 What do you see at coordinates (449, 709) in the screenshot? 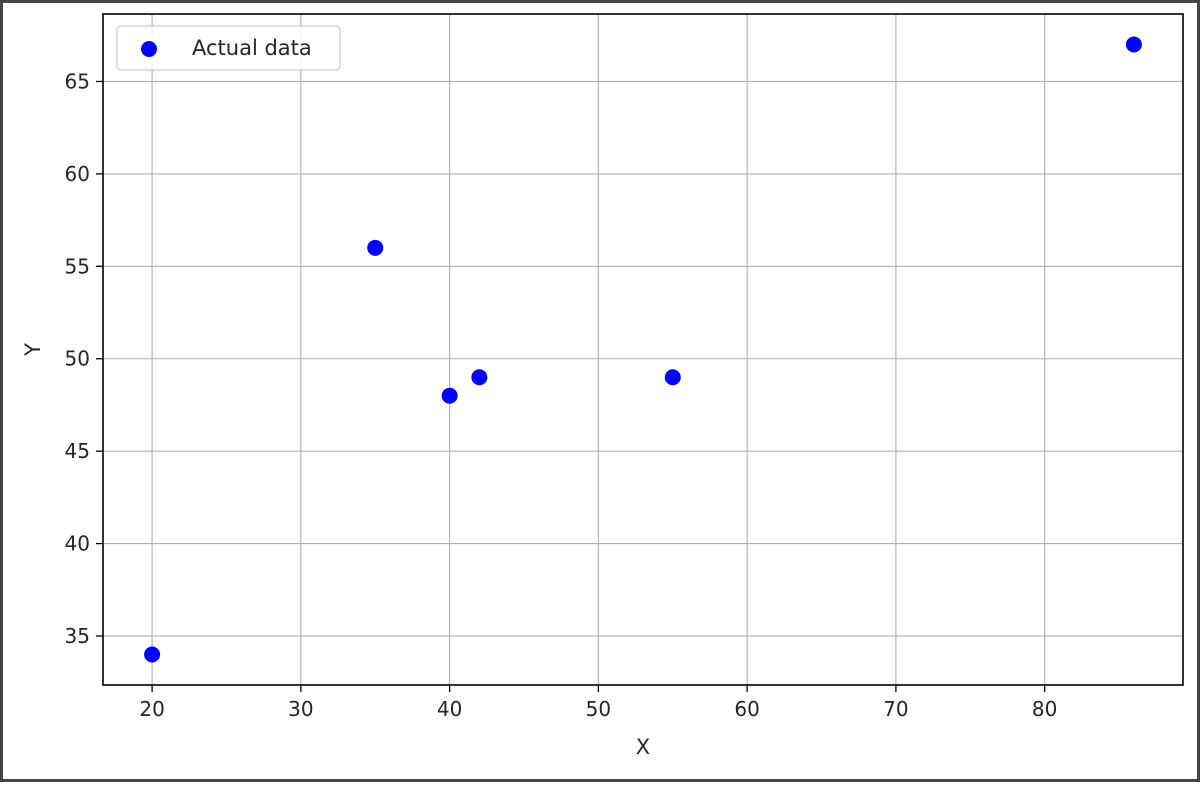
I see `x-tick-label: 40` at bounding box center [449, 709].